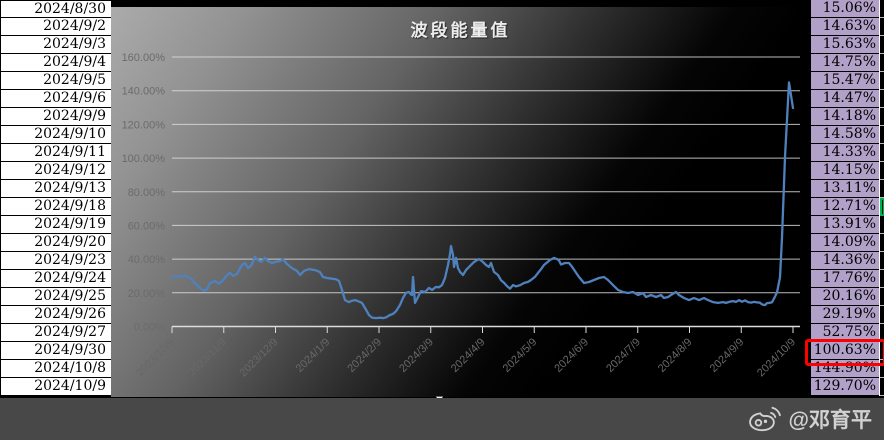 The width and height of the screenshot is (884, 440). What do you see at coordinates (56, 27) in the screenshot?
I see `date-cell: 2024/9/2` at bounding box center [56, 27].